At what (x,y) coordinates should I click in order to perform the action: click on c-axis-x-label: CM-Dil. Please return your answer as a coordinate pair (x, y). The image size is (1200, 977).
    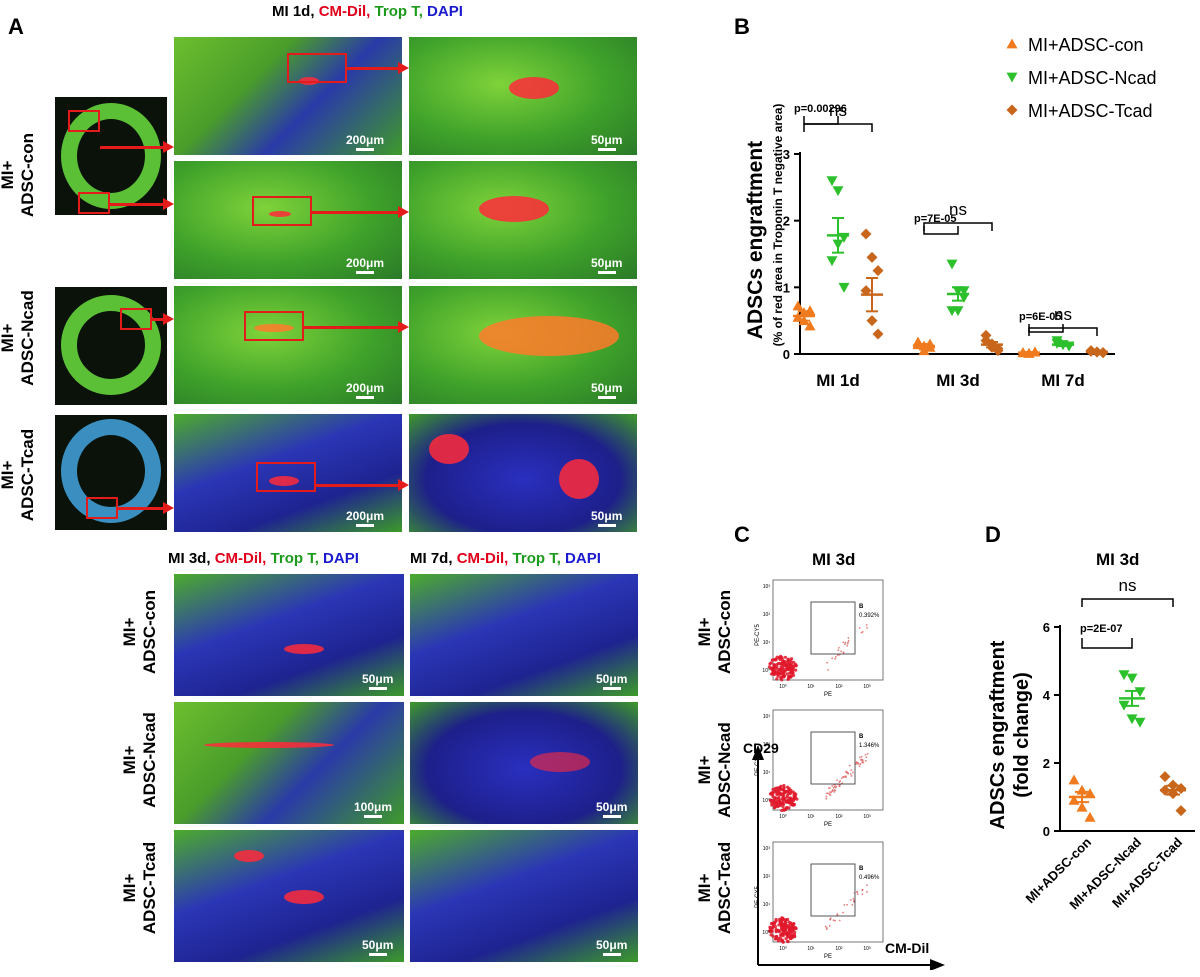
    Looking at the image, I should click on (907, 948).